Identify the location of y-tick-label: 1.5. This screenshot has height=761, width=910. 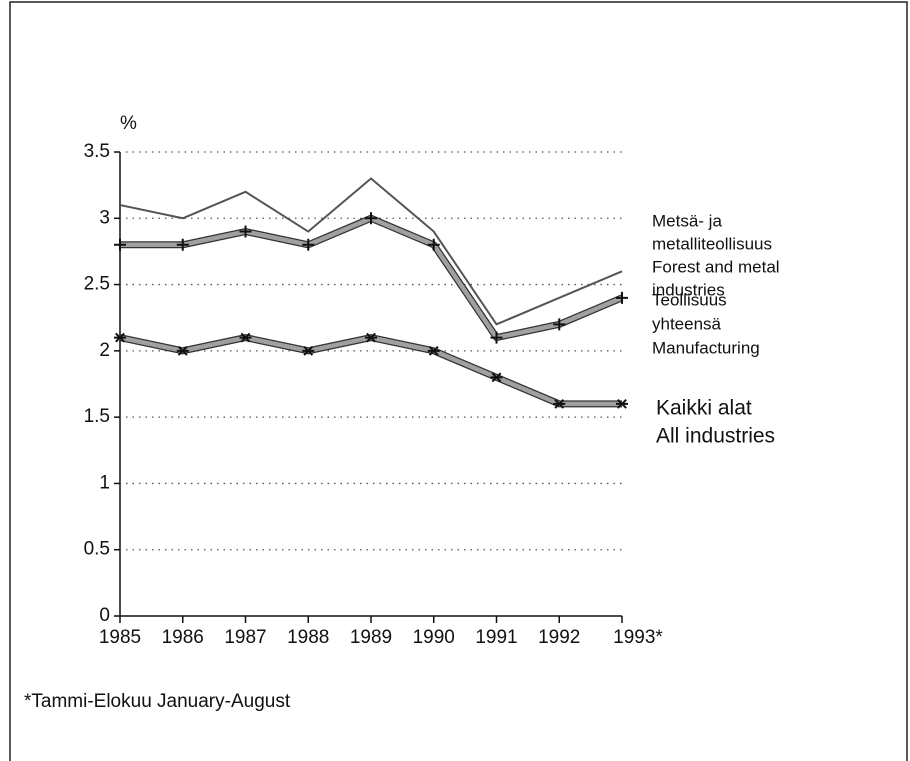
(97, 416).